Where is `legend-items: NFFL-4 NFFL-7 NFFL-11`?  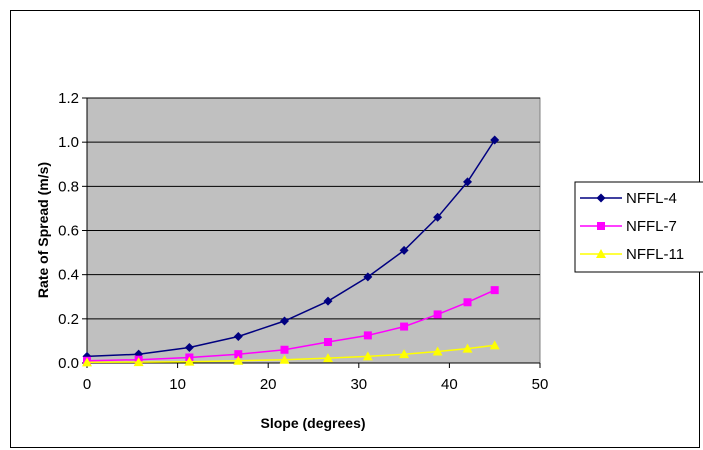 legend-items: NFFL-4 NFFL-7 NFFL-11 is located at coordinates (632, 226).